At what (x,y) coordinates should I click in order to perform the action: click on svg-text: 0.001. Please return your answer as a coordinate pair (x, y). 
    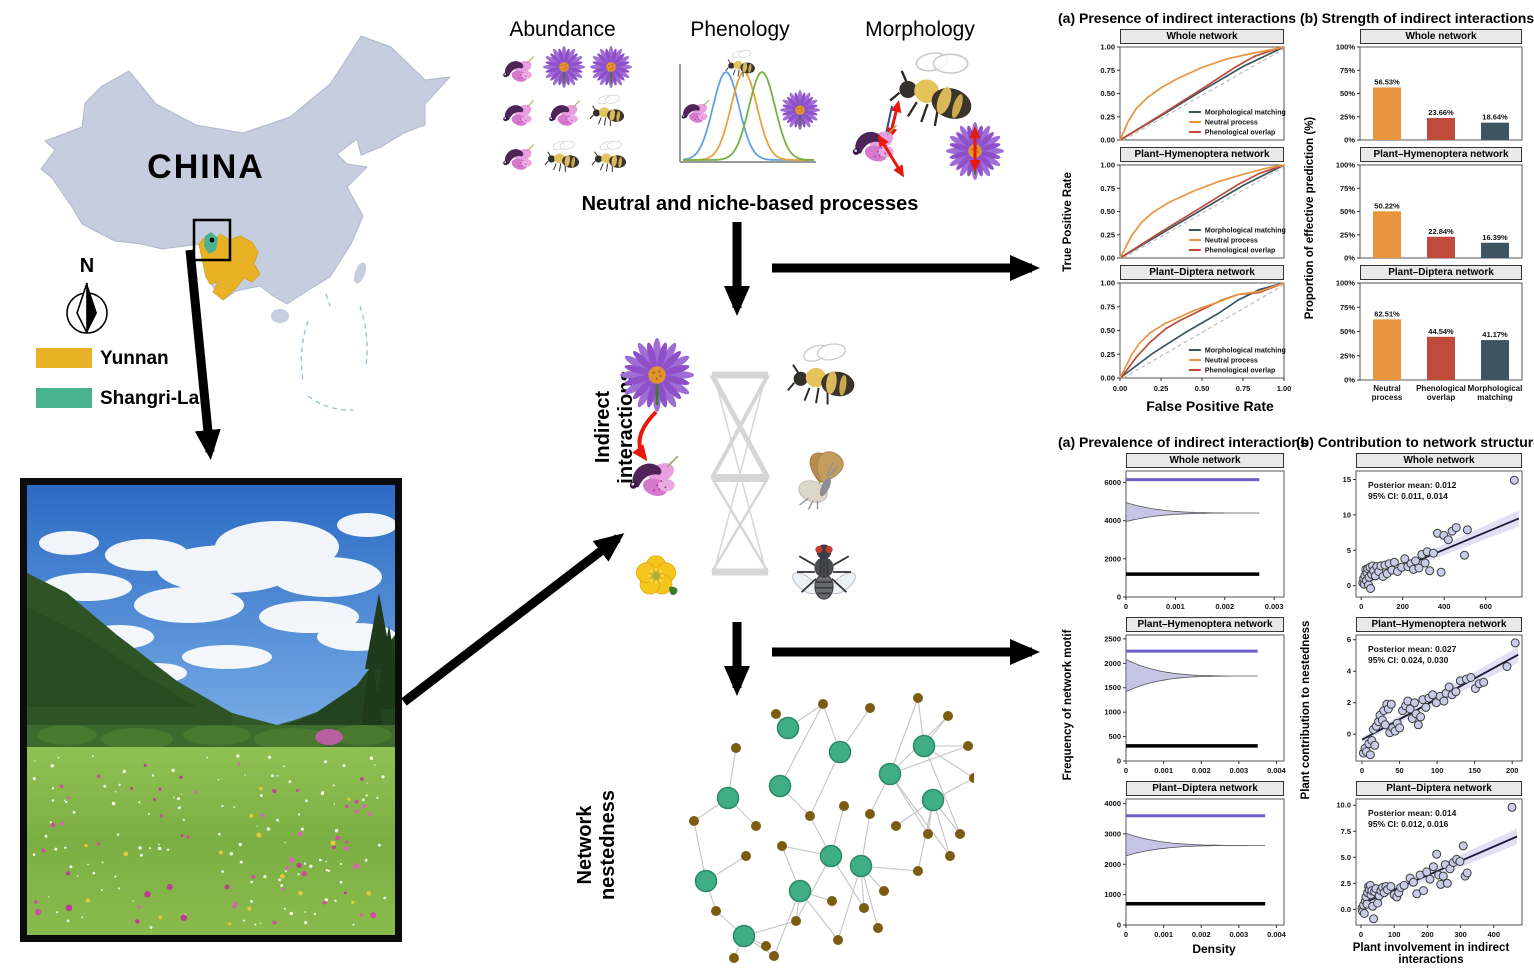
    Looking at the image, I should click on (1163, 934).